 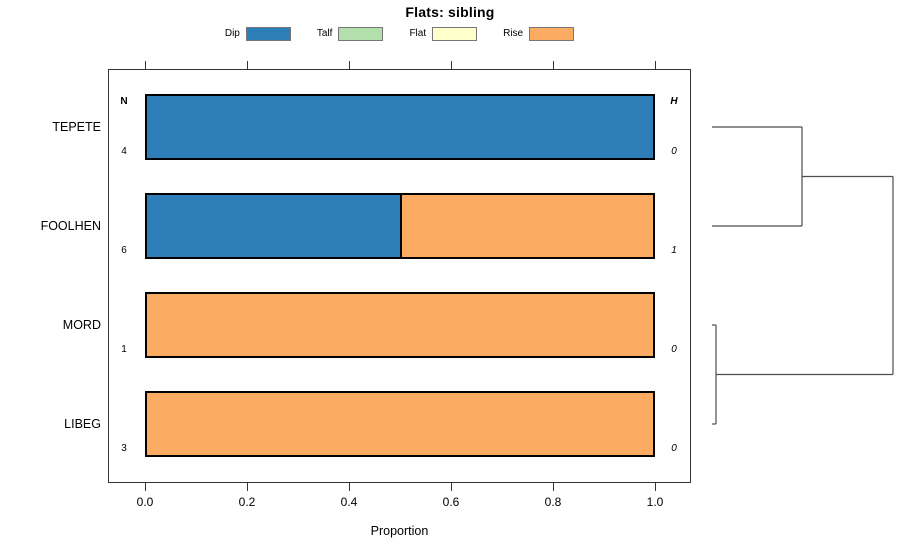 What do you see at coordinates (674, 250) in the screenshot?
I see `h-value-foolhen: 1` at bounding box center [674, 250].